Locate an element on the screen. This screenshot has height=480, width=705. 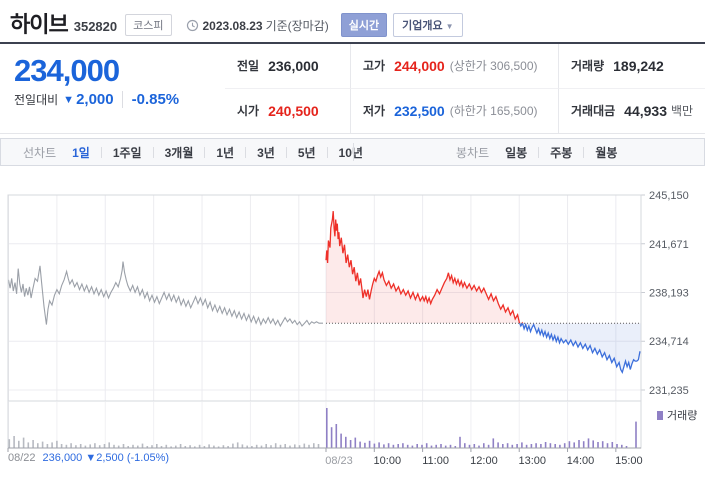
svg-text: 15:00 is located at coordinates (629, 461).